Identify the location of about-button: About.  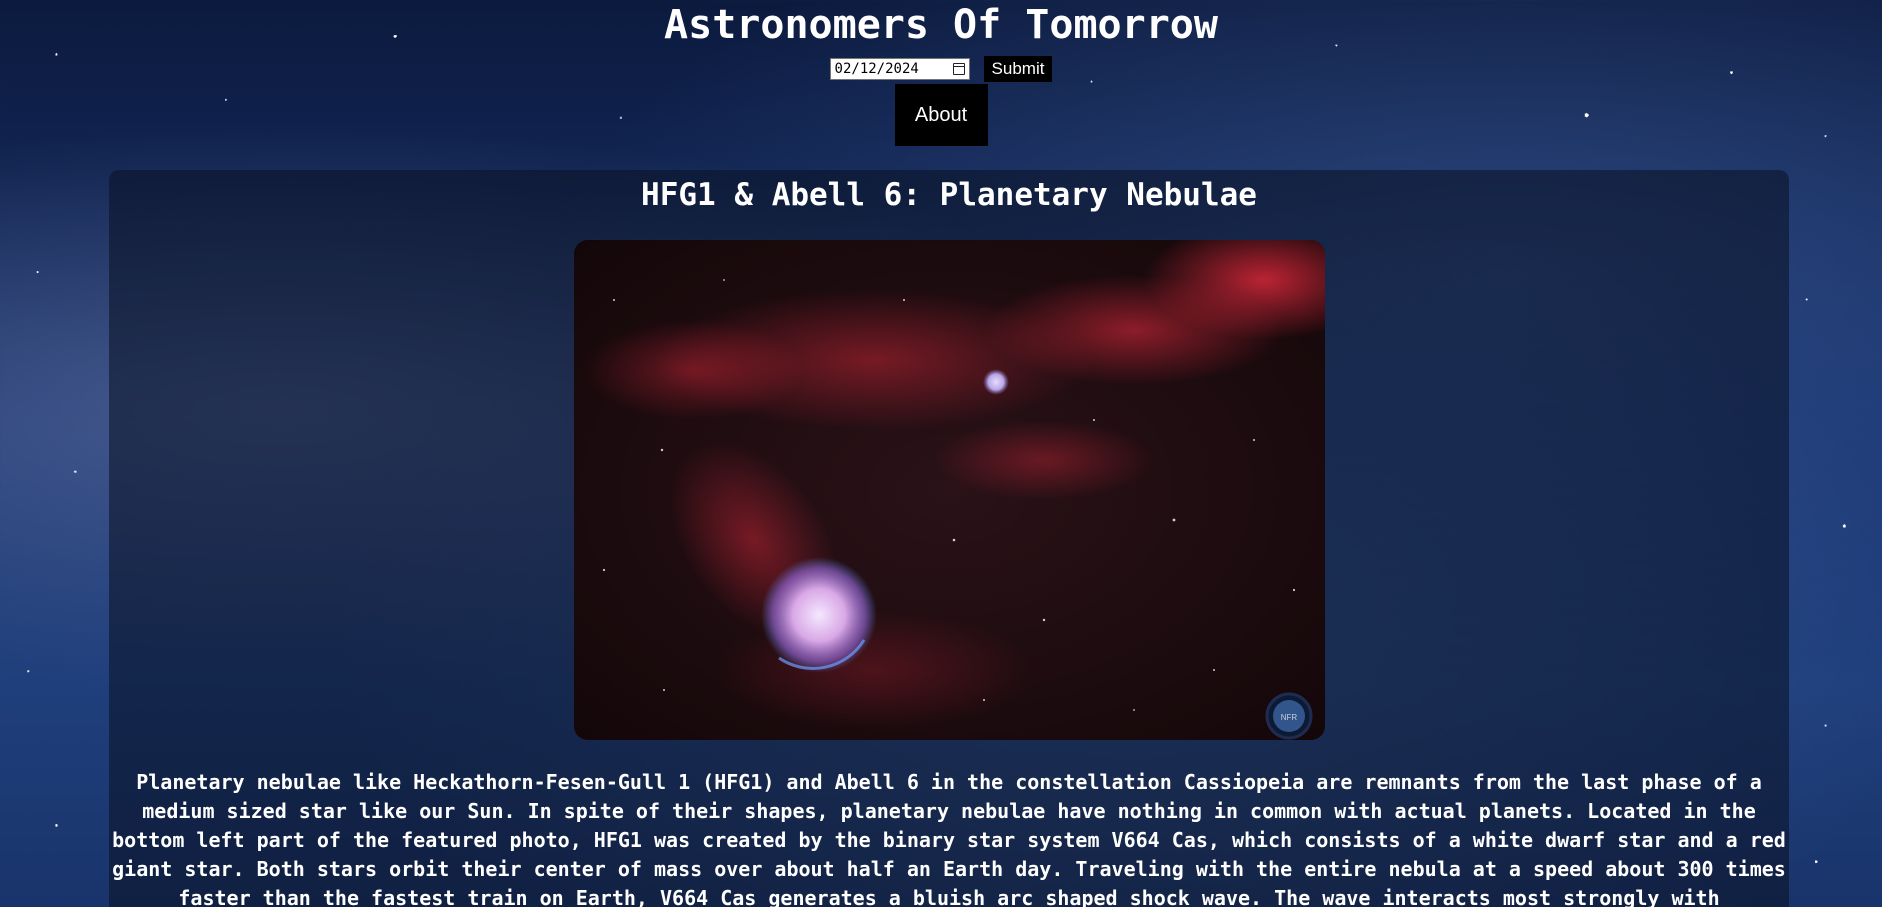
(941, 115).